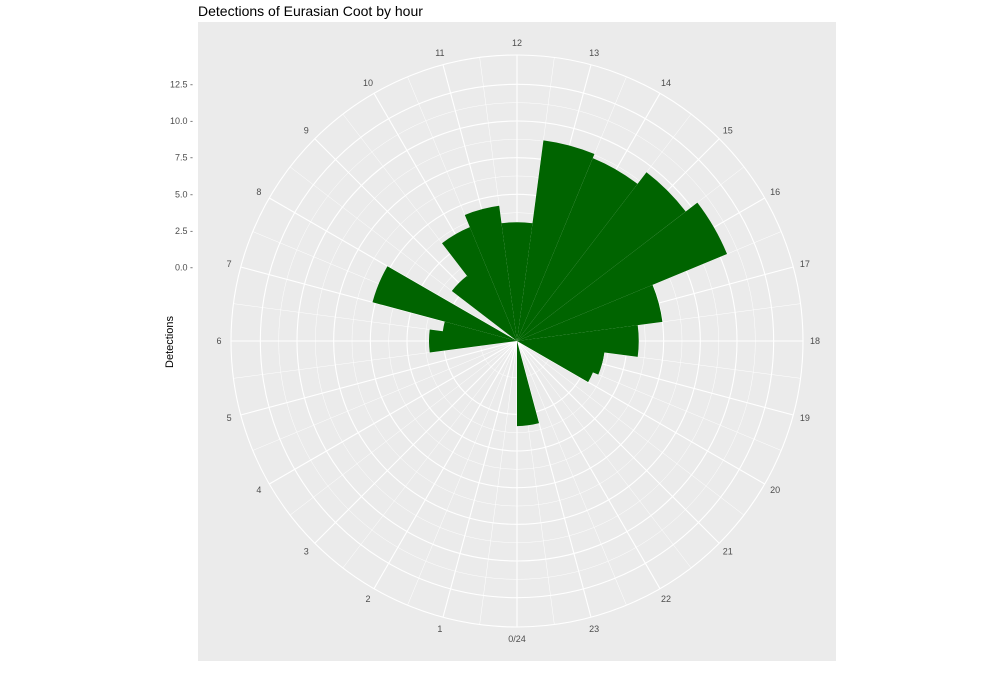  Describe the element at coordinates (184, 194) in the screenshot. I see `y-tick-label: 5.0 -` at that location.